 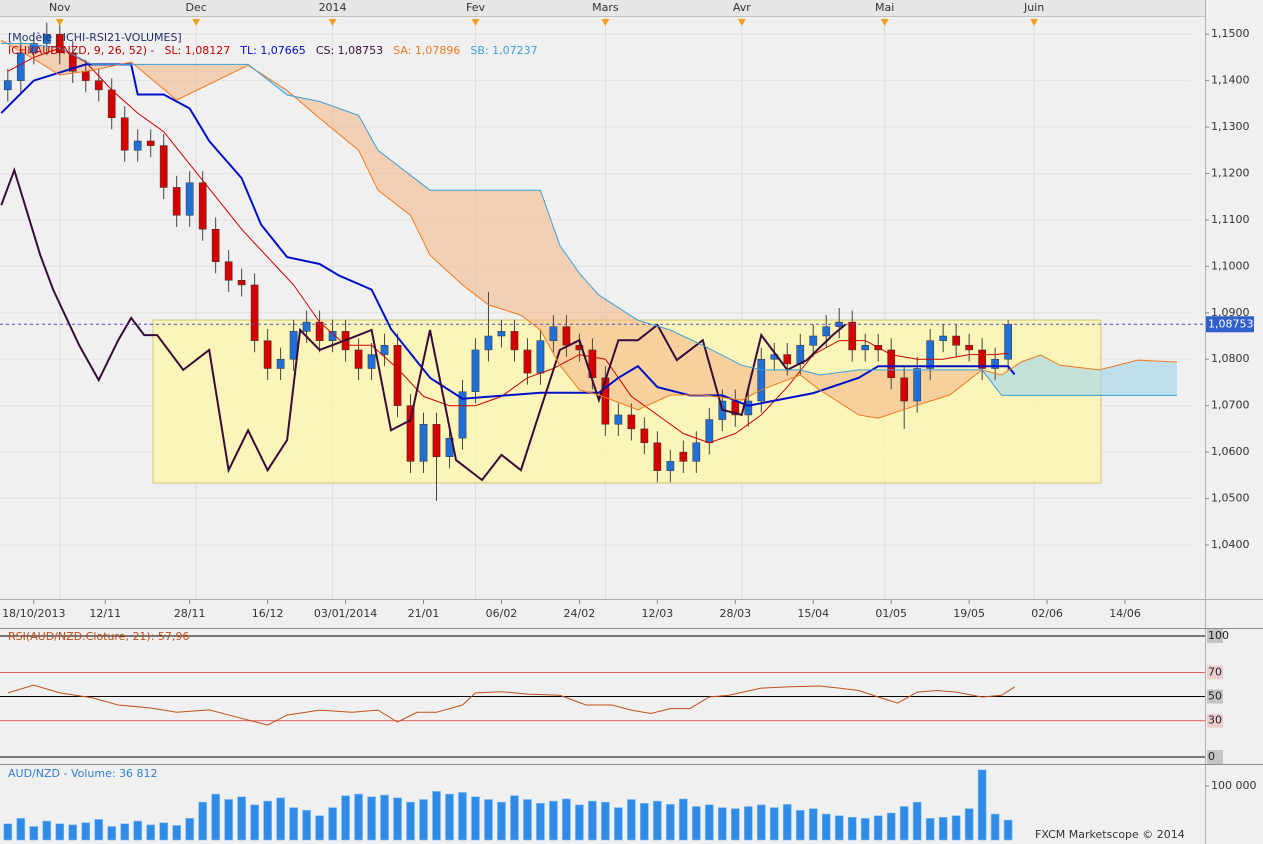 I want to click on y-tick-label: 70, so click(x=1215, y=671).